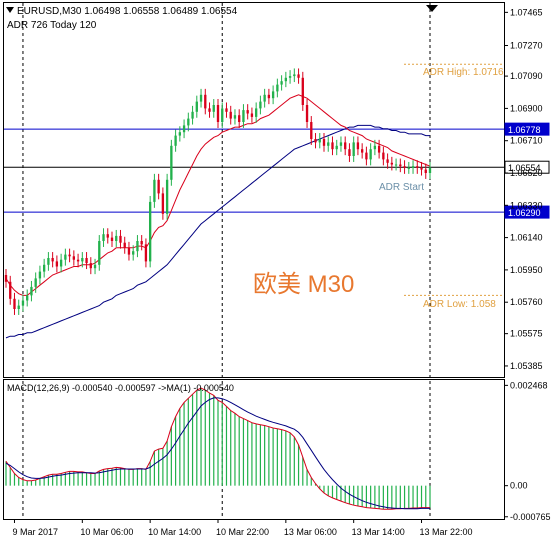  Describe the element at coordinates (35, 532) in the screenshot. I see `time-axis-label: 9 Mar 2017` at that location.